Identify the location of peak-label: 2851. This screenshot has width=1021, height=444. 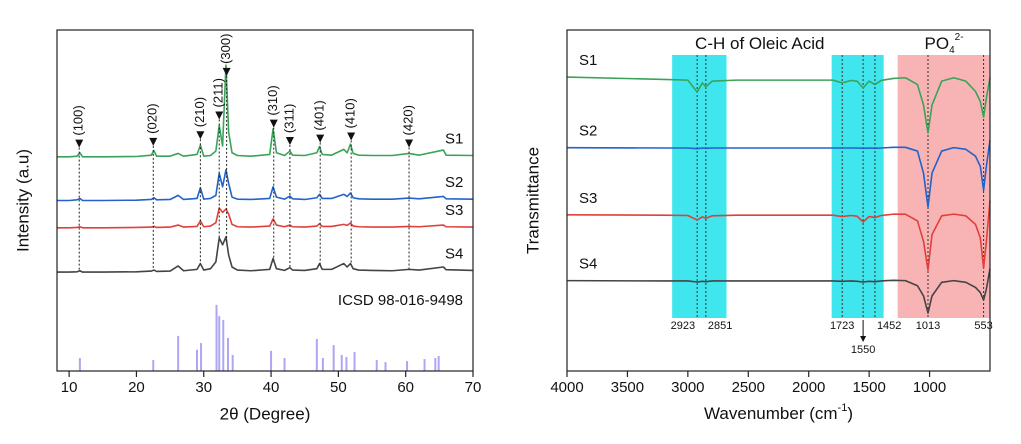
(720, 326).